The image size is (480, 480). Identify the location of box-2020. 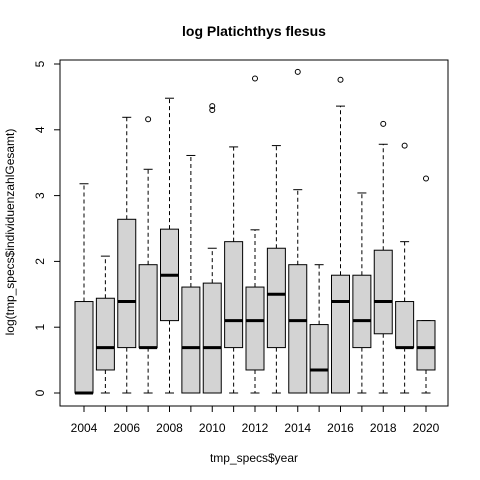
(426, 284).